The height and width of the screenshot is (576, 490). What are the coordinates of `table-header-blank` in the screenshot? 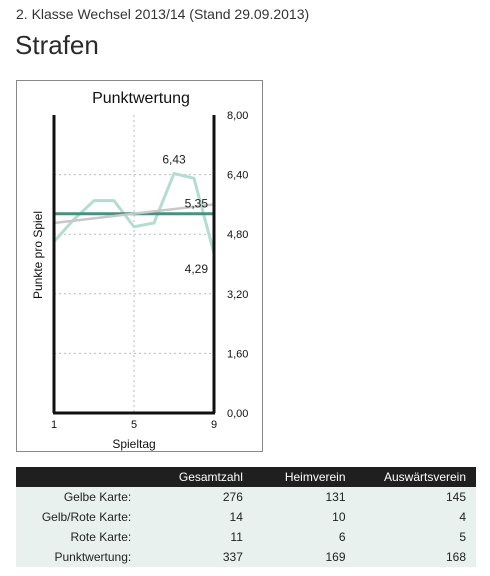 It's located at (79, 477).